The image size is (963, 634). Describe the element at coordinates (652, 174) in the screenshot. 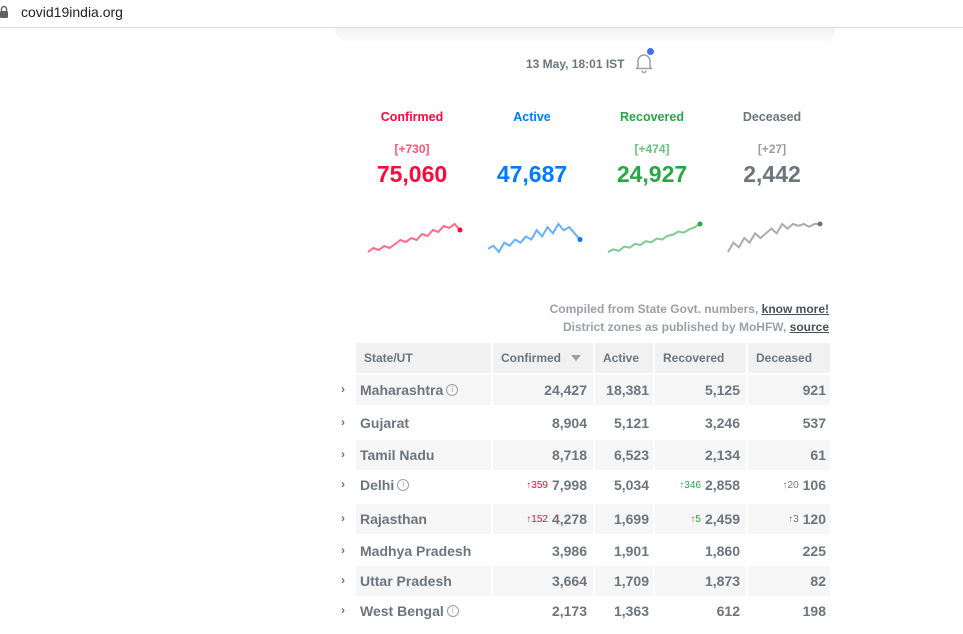

I see `level-total: 24,927` at that location.